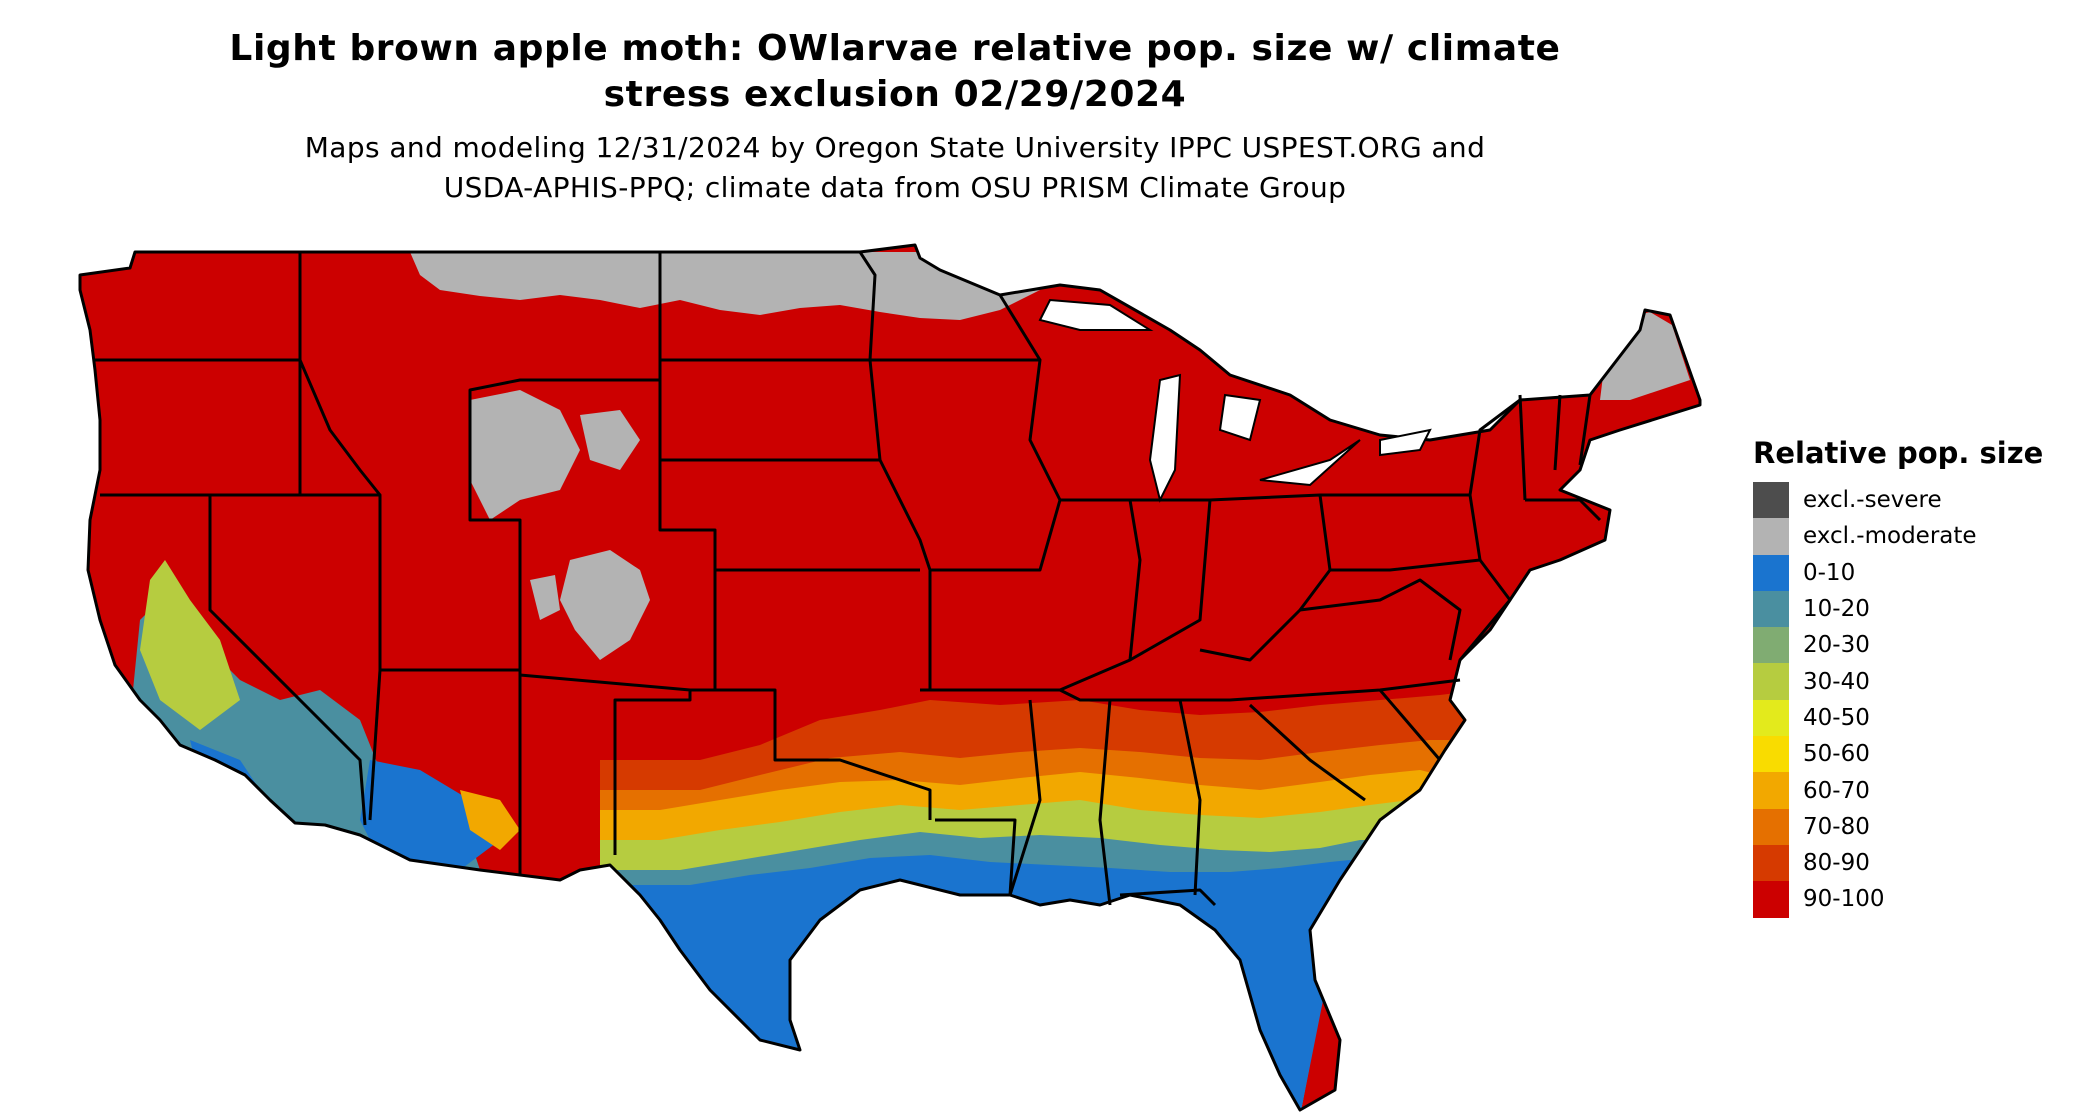 The width and height of the screenshot is (2100, 1116). What do you see at coordinates (1923, 681) in the screenshot?
I see `legend-item: 30-40` at bounding box center [1923, 681].